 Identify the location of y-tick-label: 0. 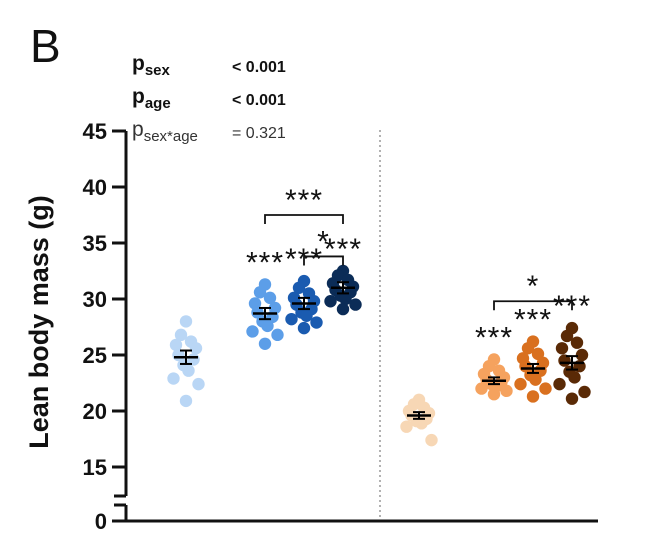
(101, 521).